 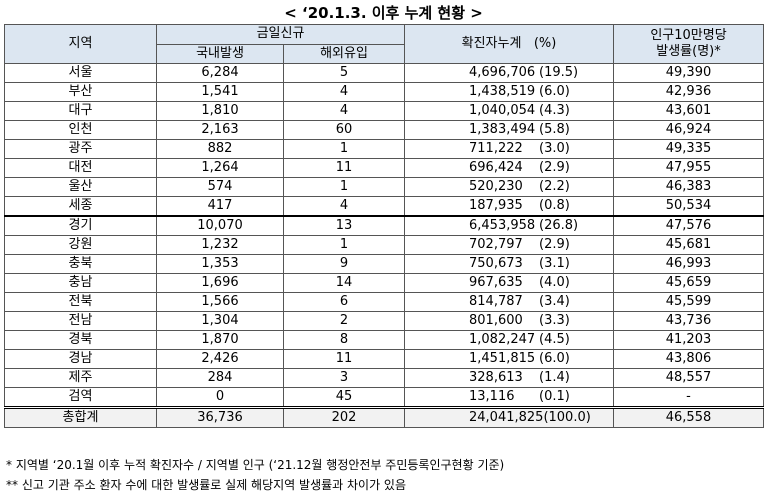 What do you see at coordinates (688, 44) in the screenshot?
I see `header-rate: 인구10만명당 발생률(명)*` at bounding box center [688, 44].